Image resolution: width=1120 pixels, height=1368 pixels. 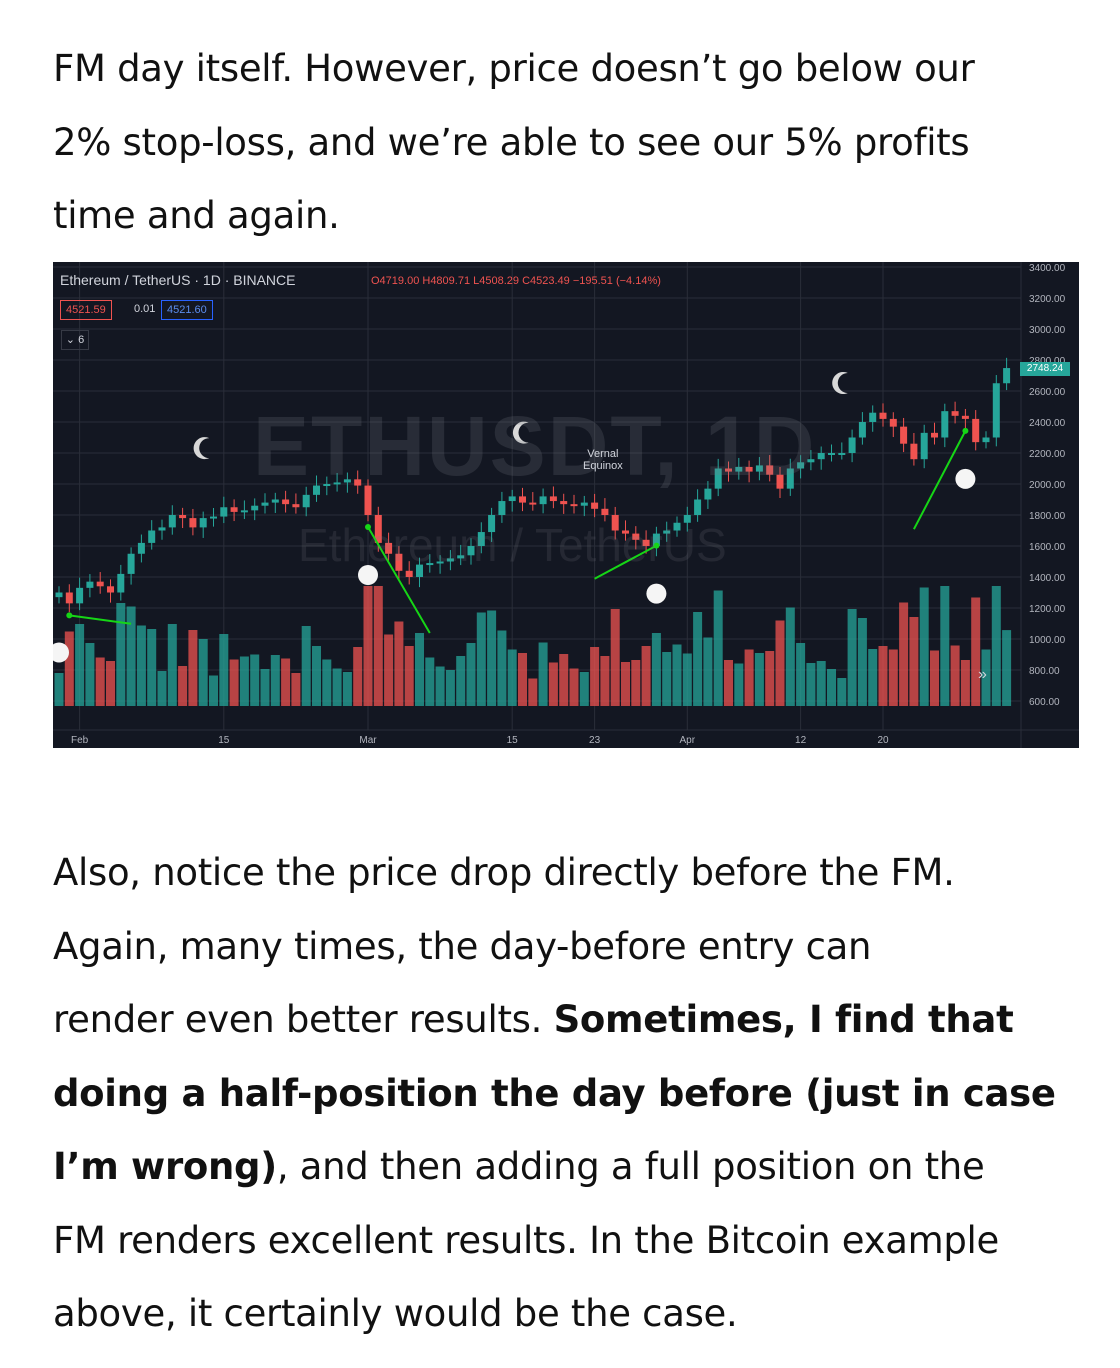 What do you see at coordinates (783, 1019) in the screenshot?
I see `bold-text: Sometimes, I find that` at bounding box center [783, 1019].